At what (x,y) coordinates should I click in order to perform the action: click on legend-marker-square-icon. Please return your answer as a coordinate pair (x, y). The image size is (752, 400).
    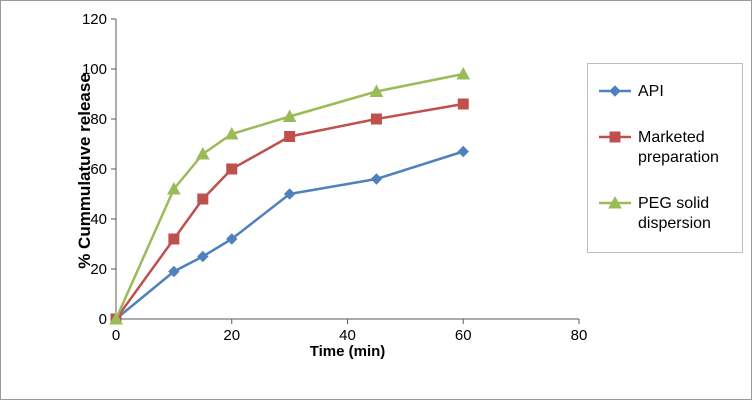
    Looking at the image, I should click on (615, 137).